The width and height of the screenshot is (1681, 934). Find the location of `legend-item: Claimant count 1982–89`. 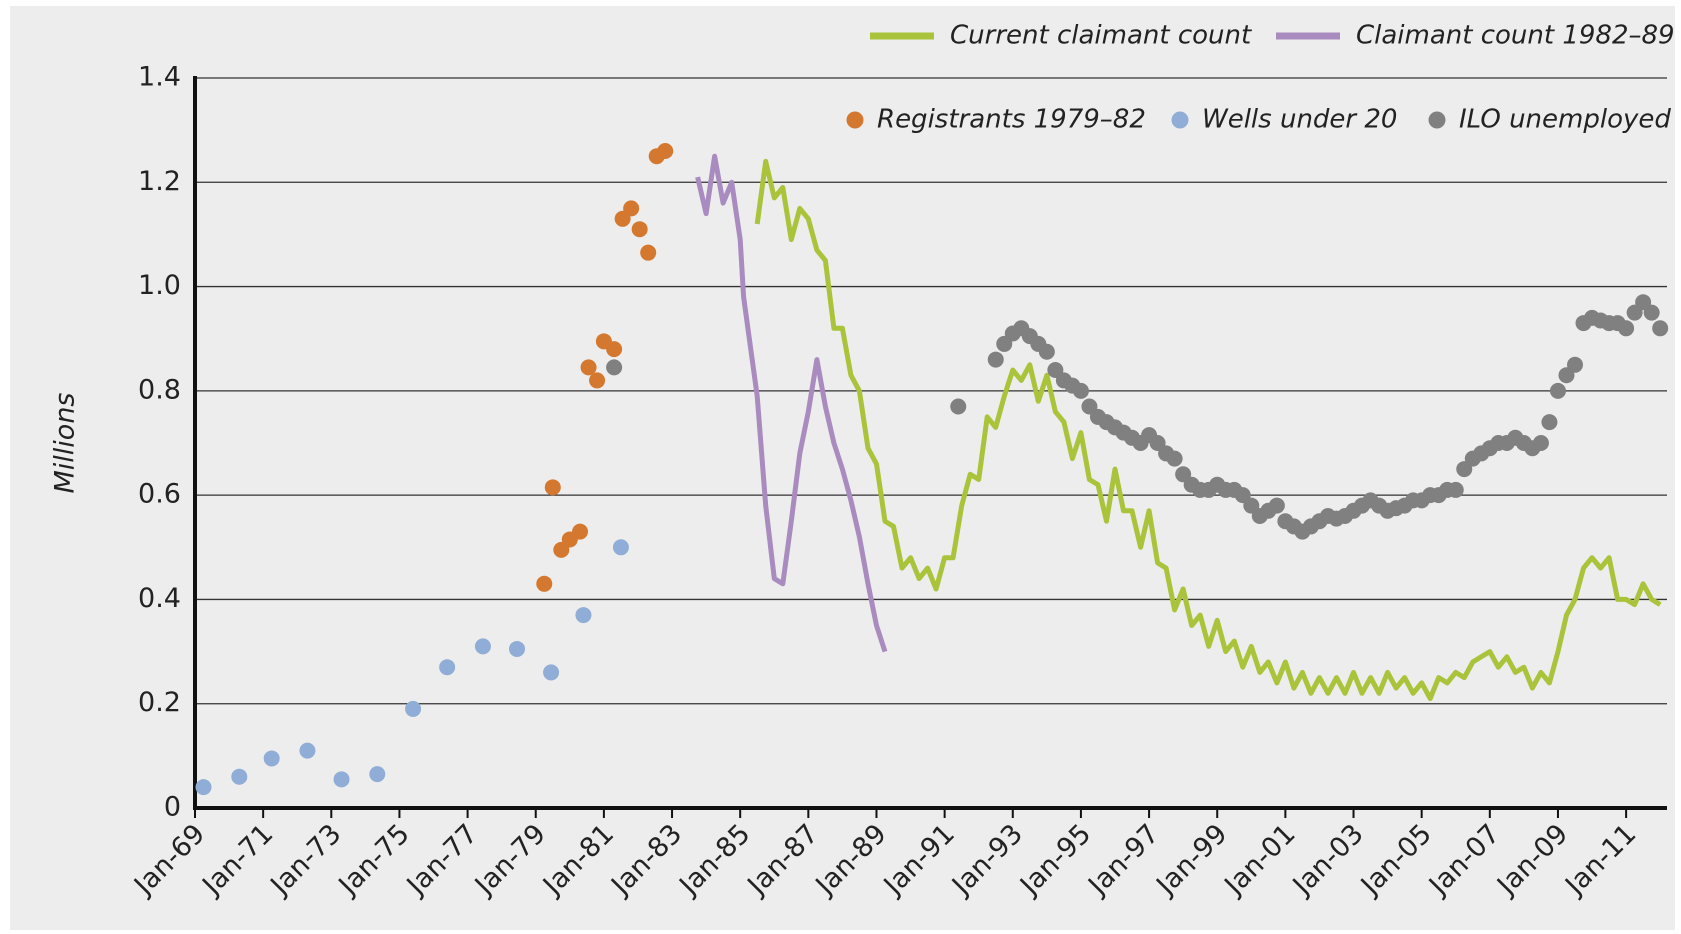

legend-item: Claimant count 1982–89 is located at coordinates (1475, 36).